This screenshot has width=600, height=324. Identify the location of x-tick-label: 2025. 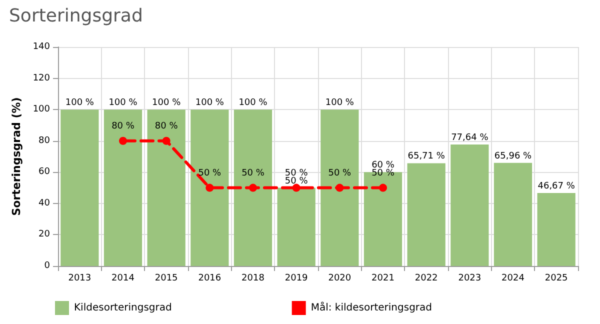
(556, 279).